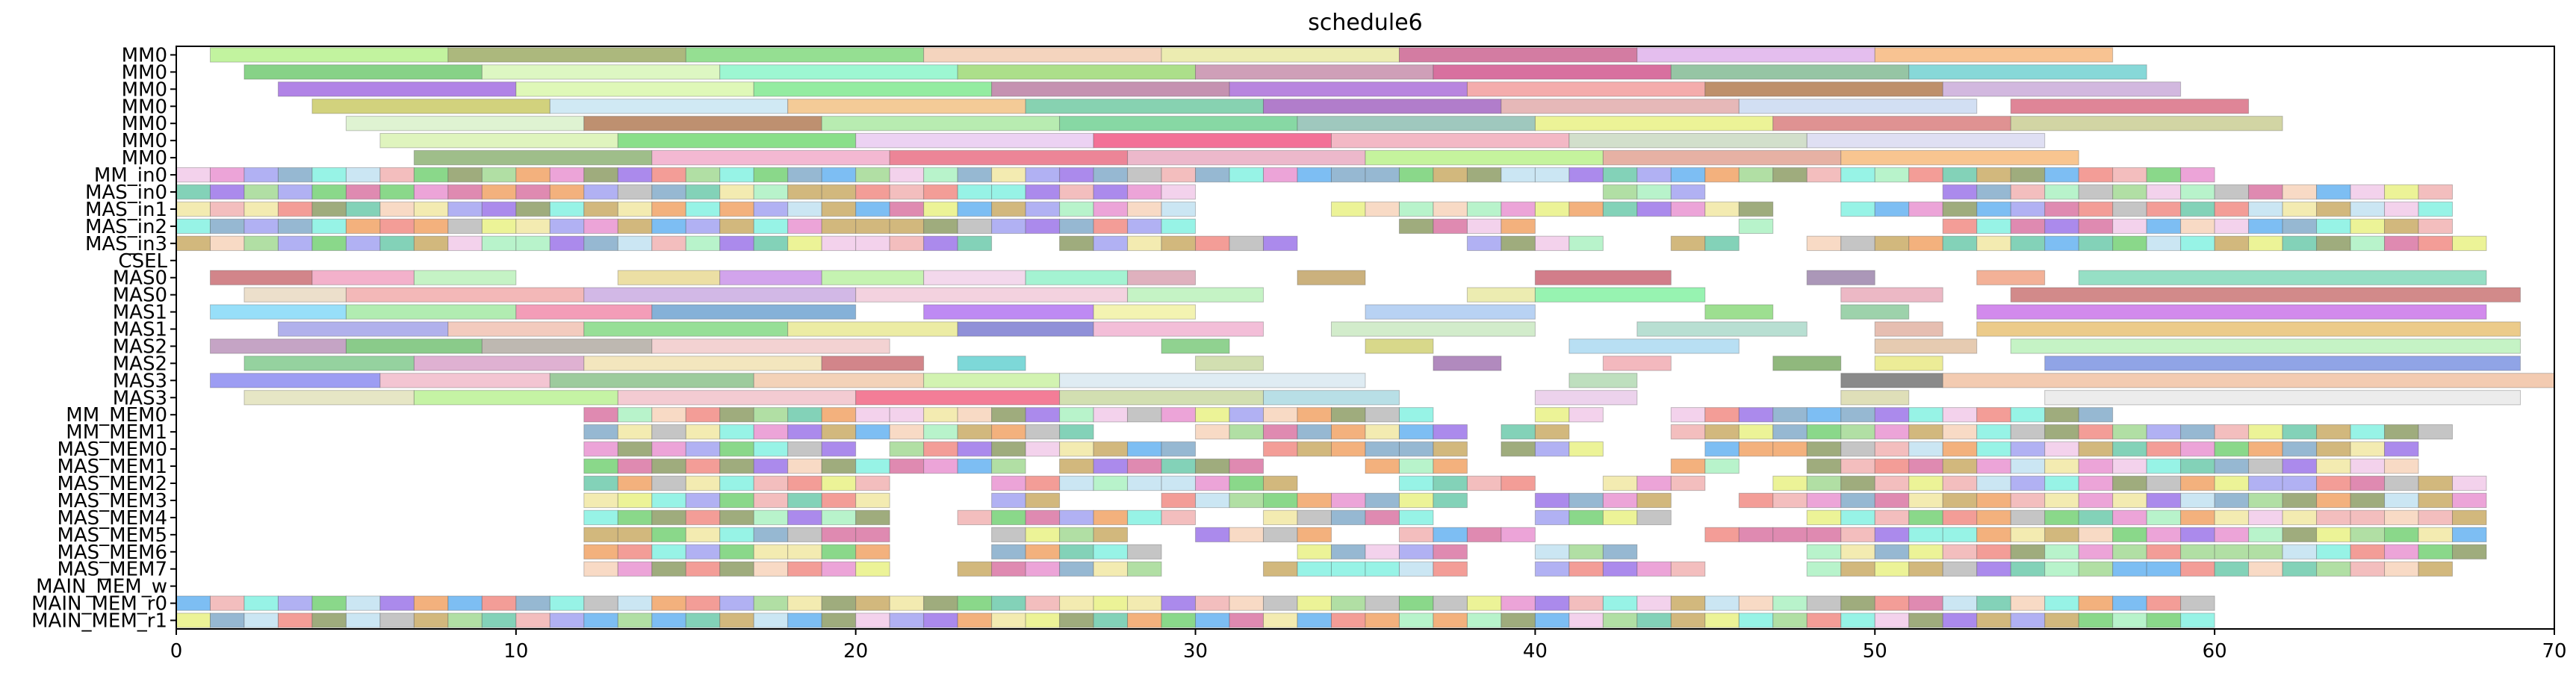 The width and height of the screenshot is (2576, 676). I want to click on x-tick-label: 20, so click(856, 651).